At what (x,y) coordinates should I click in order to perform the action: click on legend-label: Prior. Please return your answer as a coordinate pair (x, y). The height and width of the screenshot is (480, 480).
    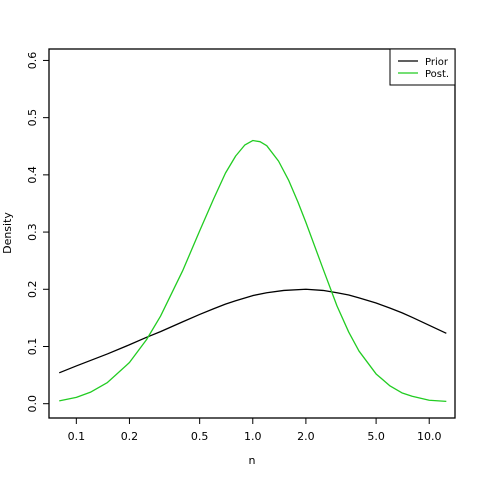
    Looking at the image, I should click on (437, 62).